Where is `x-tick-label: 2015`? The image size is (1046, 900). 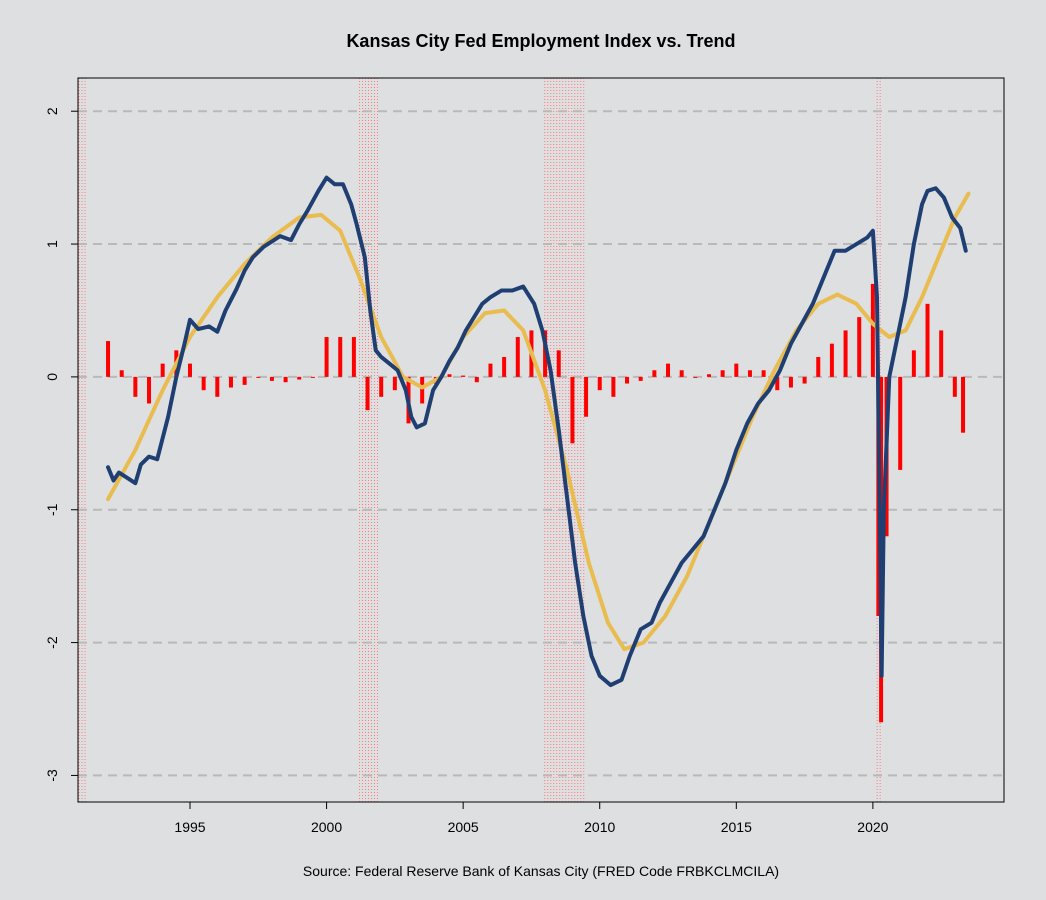
x-tick-label: 2015 is located at coordinates (736, 827).